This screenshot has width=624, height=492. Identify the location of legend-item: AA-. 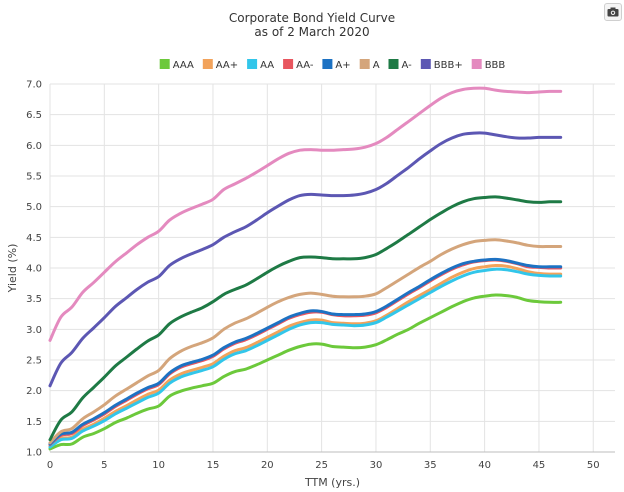
(298, 65).